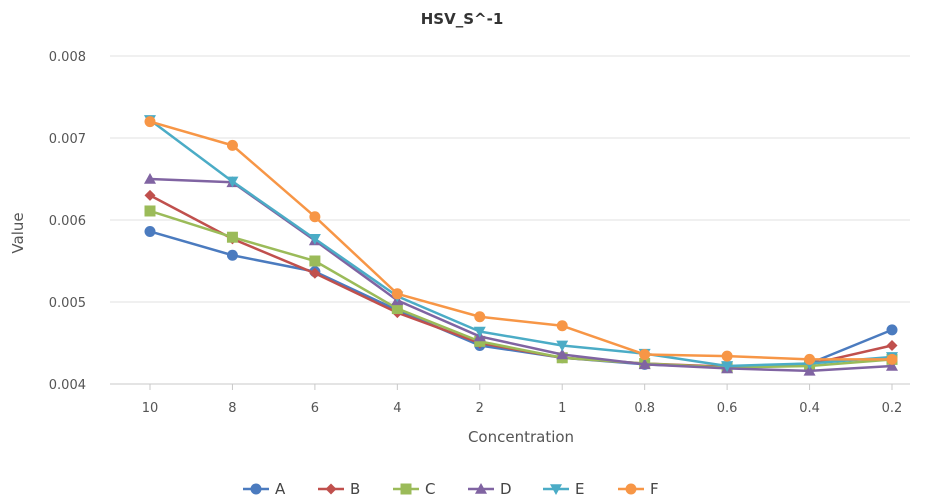 This screenshot has height=503, width=925. Describe the element at coordinates (67, 139) in the screenshot. I see `y-tick-label: 0.007` at that location.